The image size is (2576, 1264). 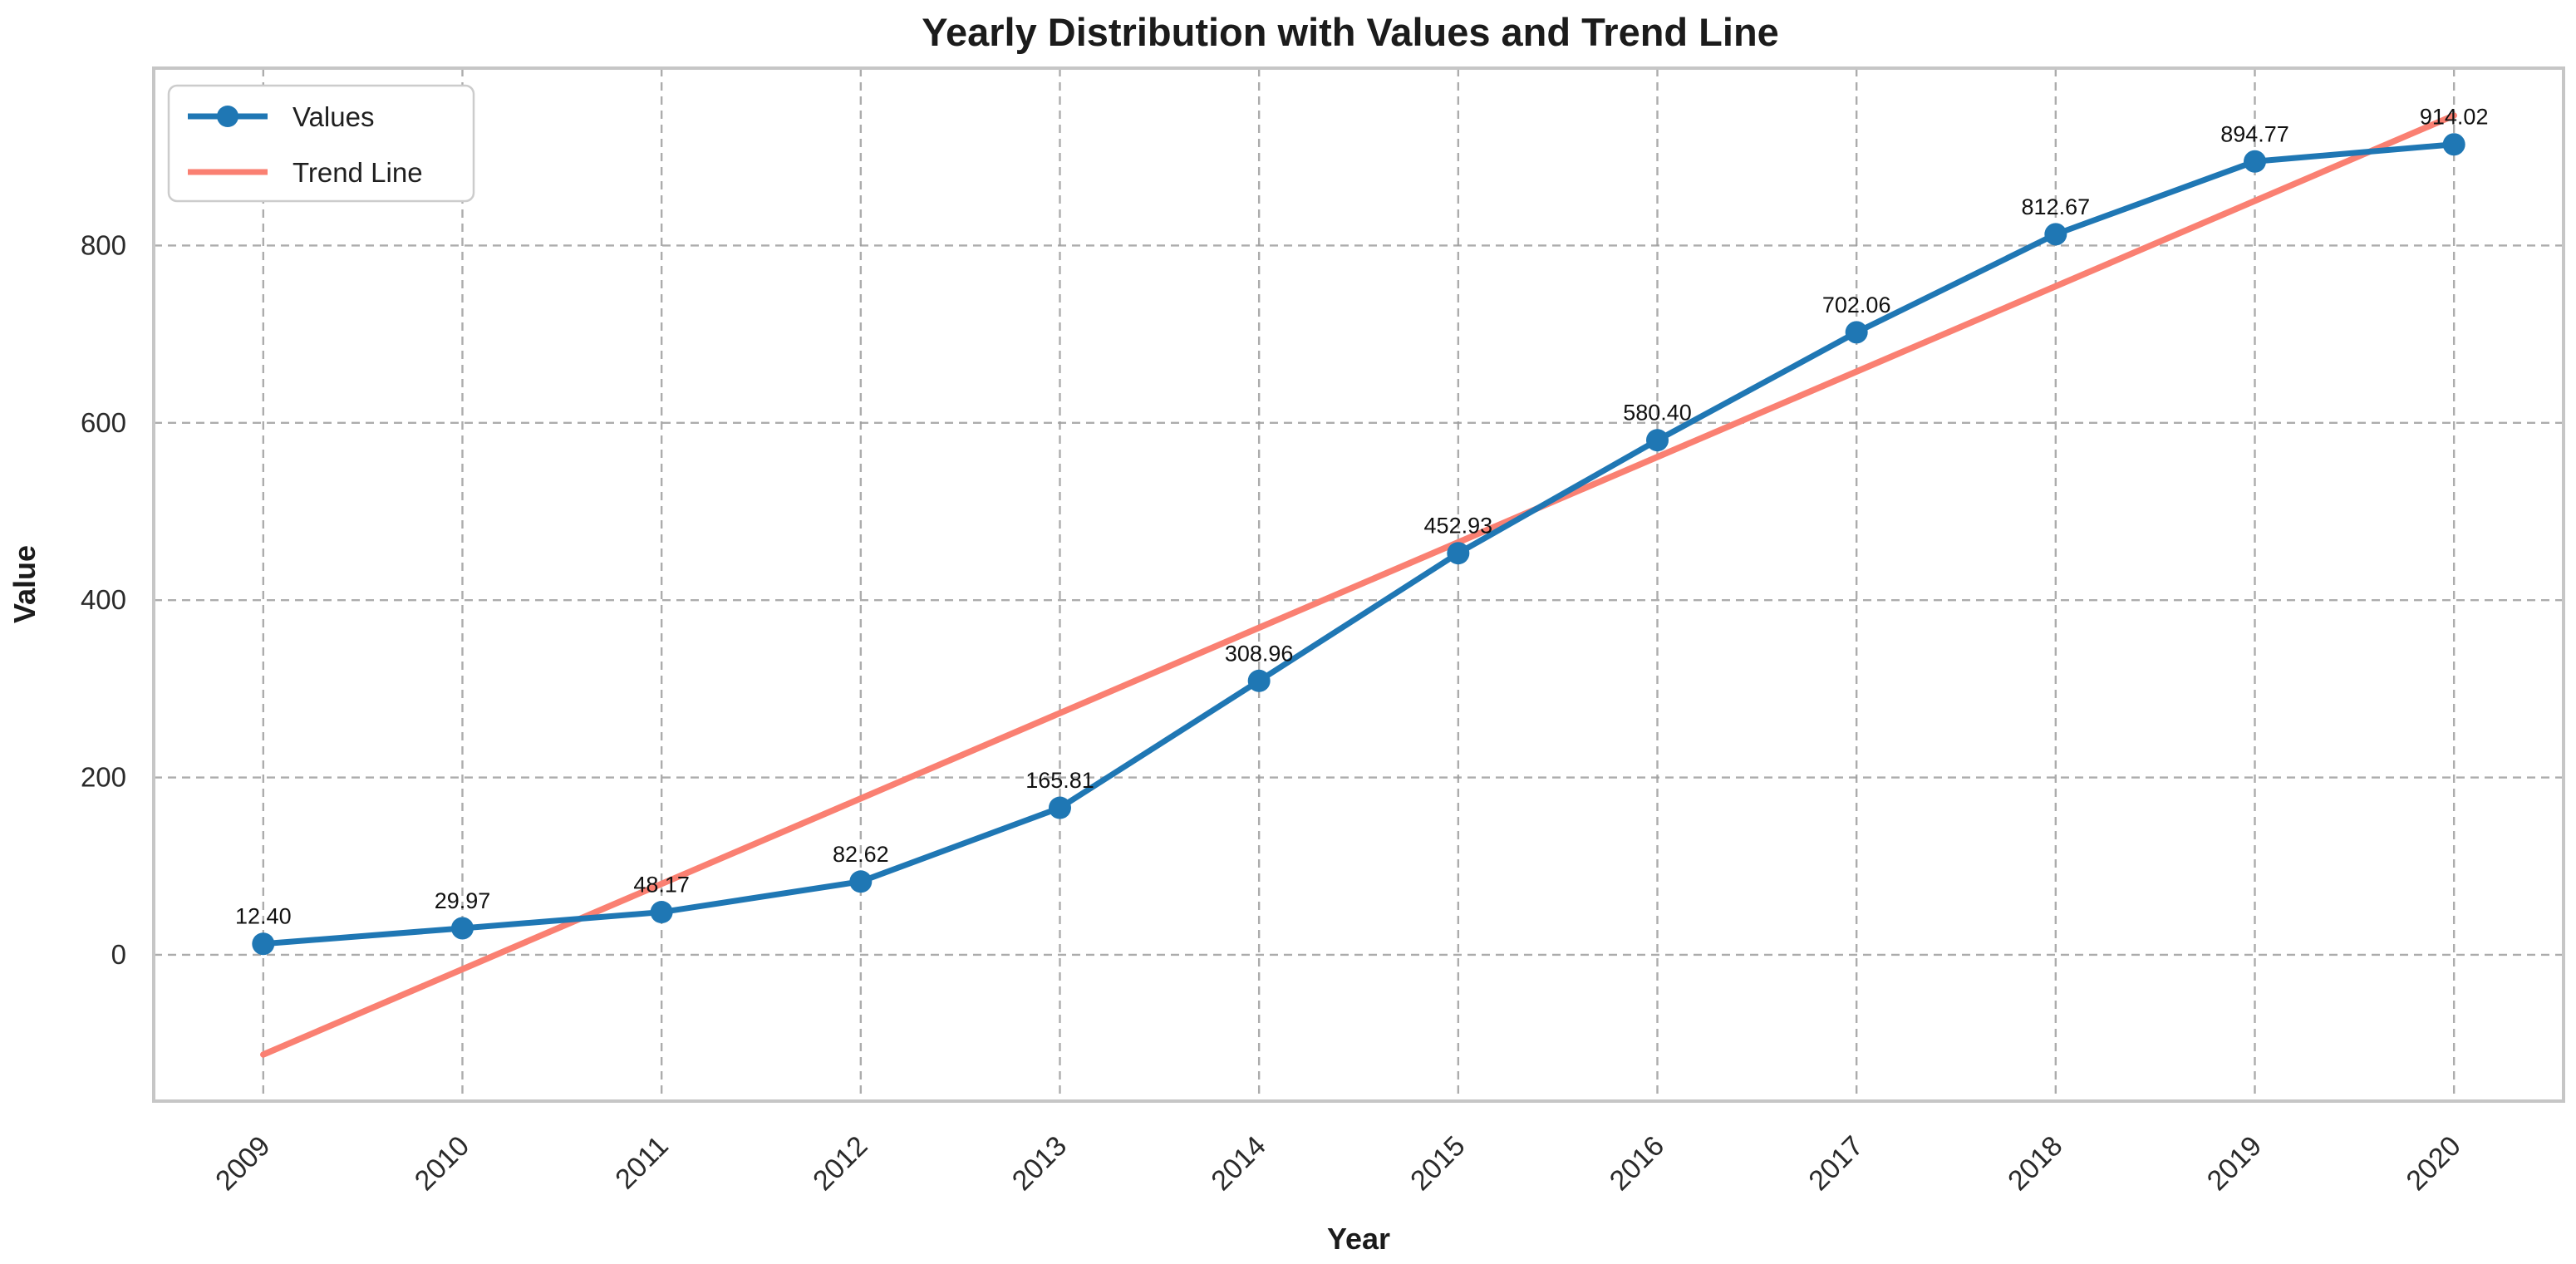 I want to click on x-tick-label: 2011, so click(x=642, y=1163).